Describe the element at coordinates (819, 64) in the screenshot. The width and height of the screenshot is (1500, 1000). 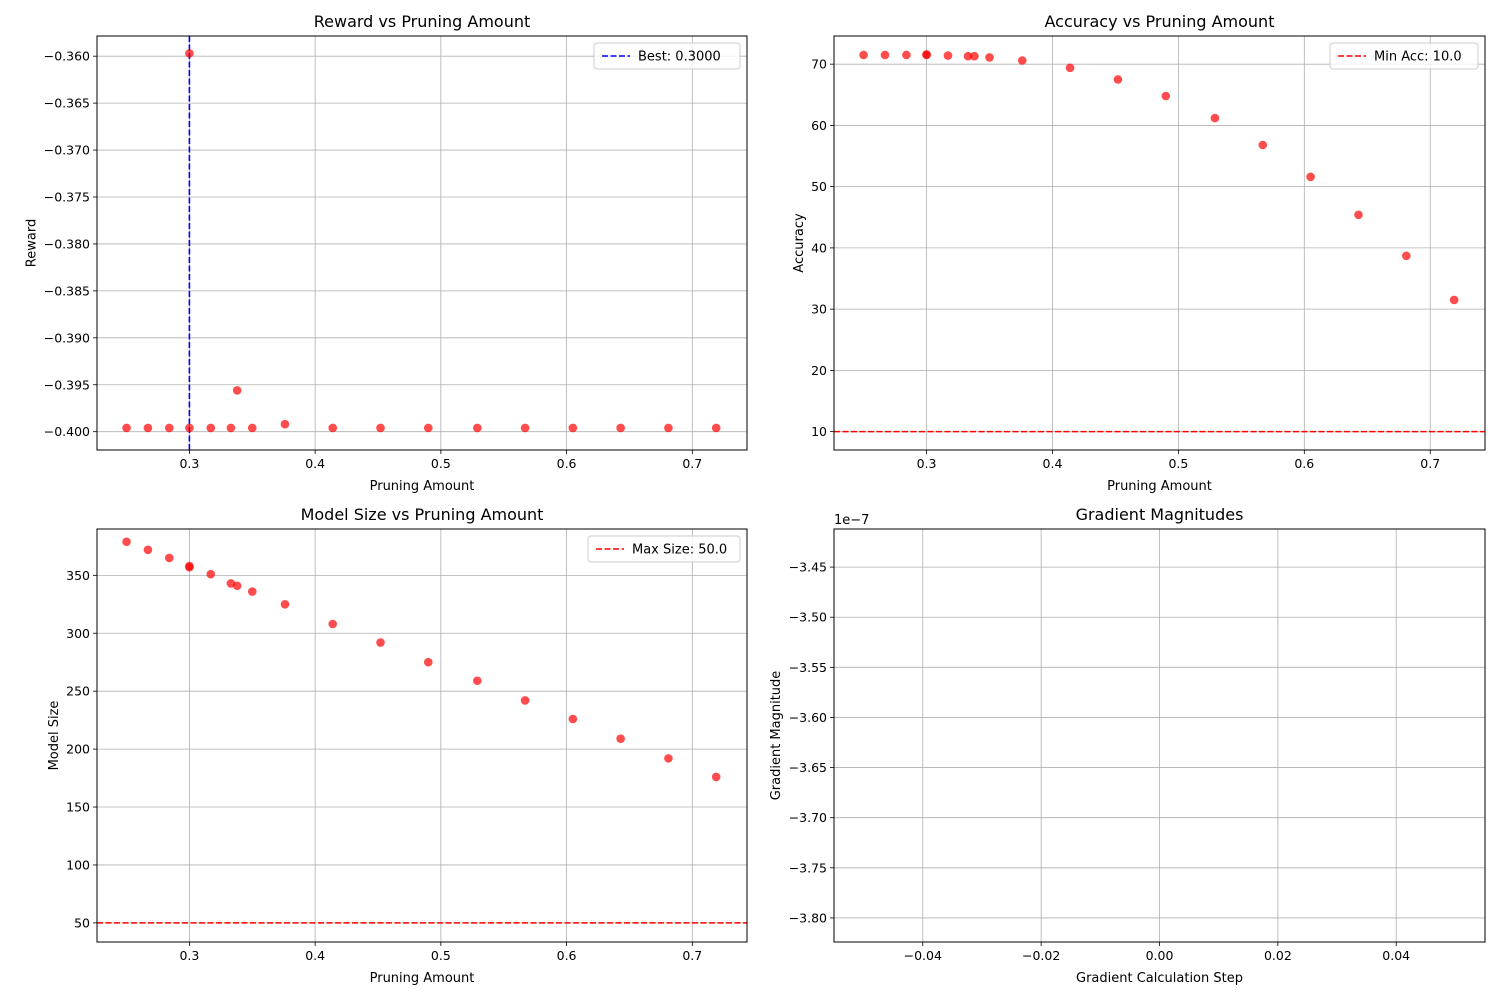
I see `y-tick-label: 70` at that location.